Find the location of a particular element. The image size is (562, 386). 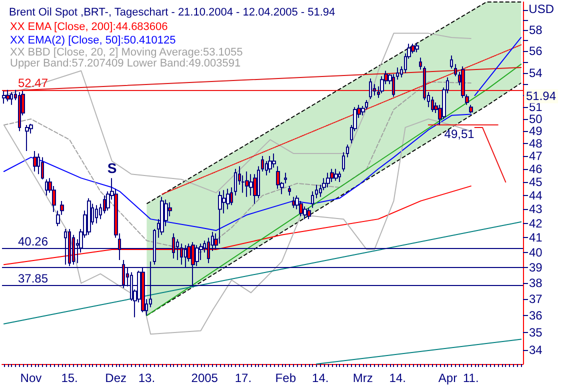

y-tick-label: 37 is located at coordinates (536, 299).